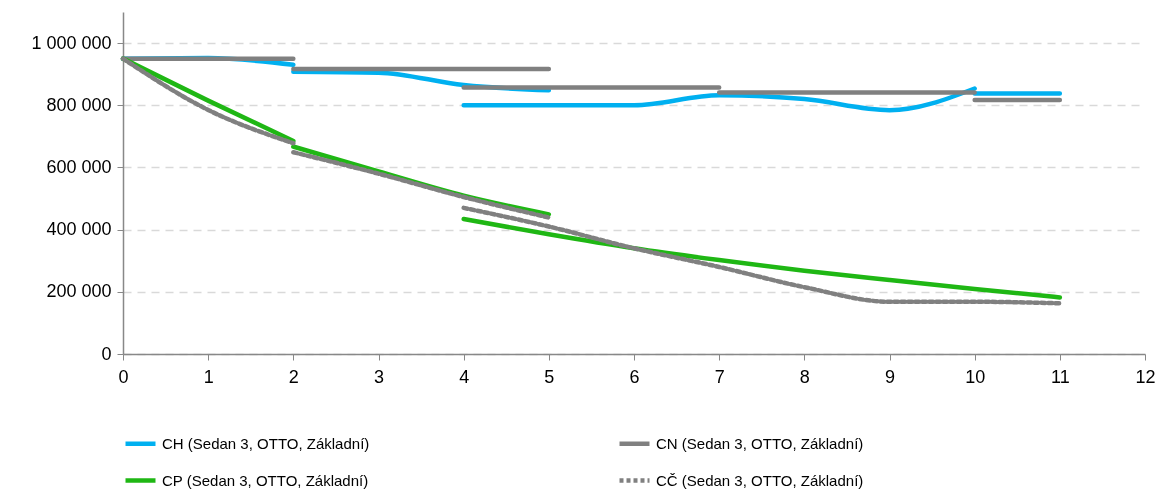 Image resolution: width=1170 pixels, height=498 pixels. I want to click on legend-label: CH (Sedan 3, OTTO, Základní), so click(266, 443).